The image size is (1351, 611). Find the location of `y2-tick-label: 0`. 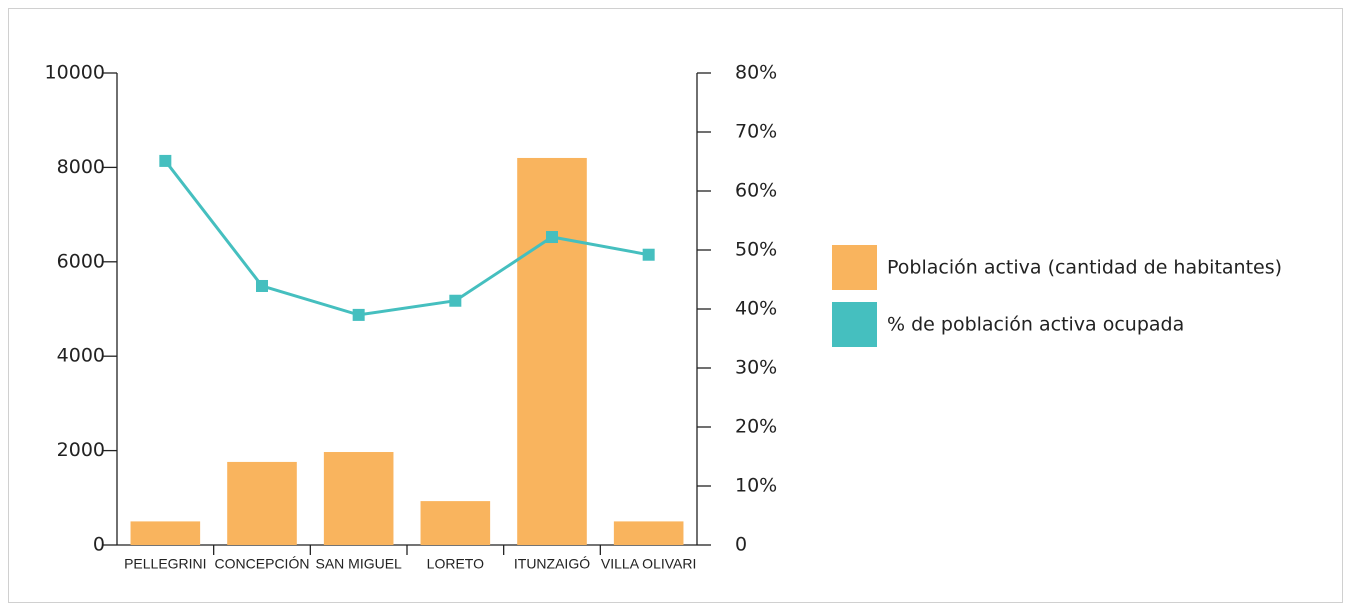

y2-tick-label: 0 is located at coordinates (741, 545).